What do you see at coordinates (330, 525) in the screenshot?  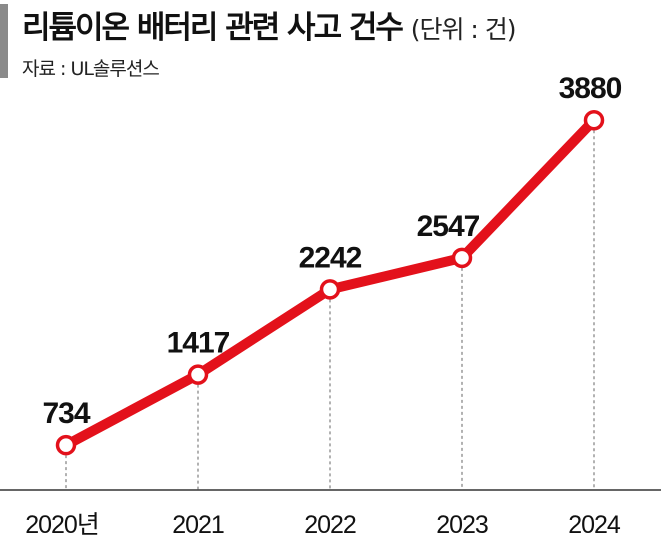 I see `x-tick-label: 2022` at bounding box center [330, 525].